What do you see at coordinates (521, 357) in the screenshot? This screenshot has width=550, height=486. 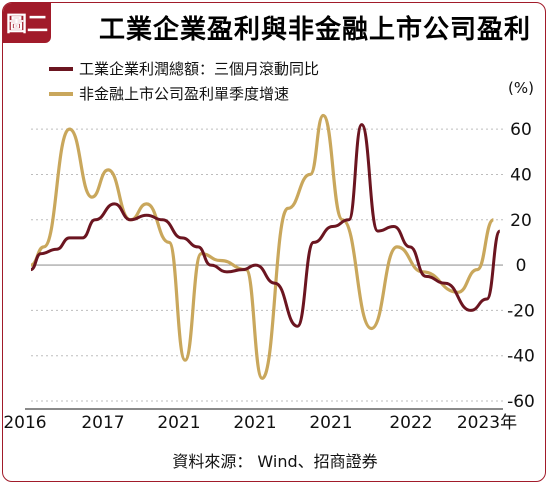 I see `y-tick-label: -40` at bounding box center [521, 357].